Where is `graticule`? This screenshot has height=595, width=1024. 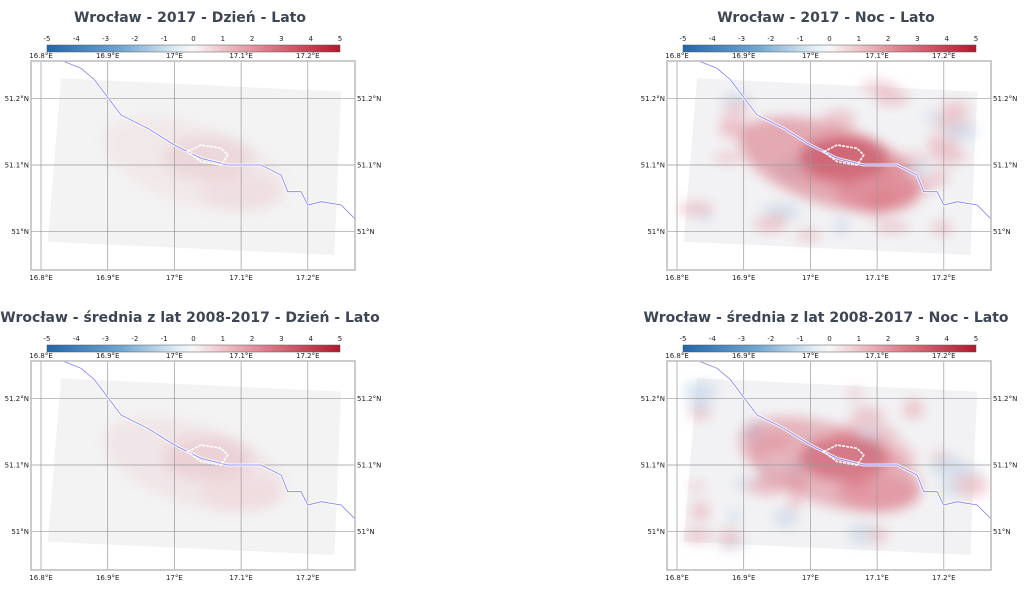
graticule is located at coordinates (193, 465).